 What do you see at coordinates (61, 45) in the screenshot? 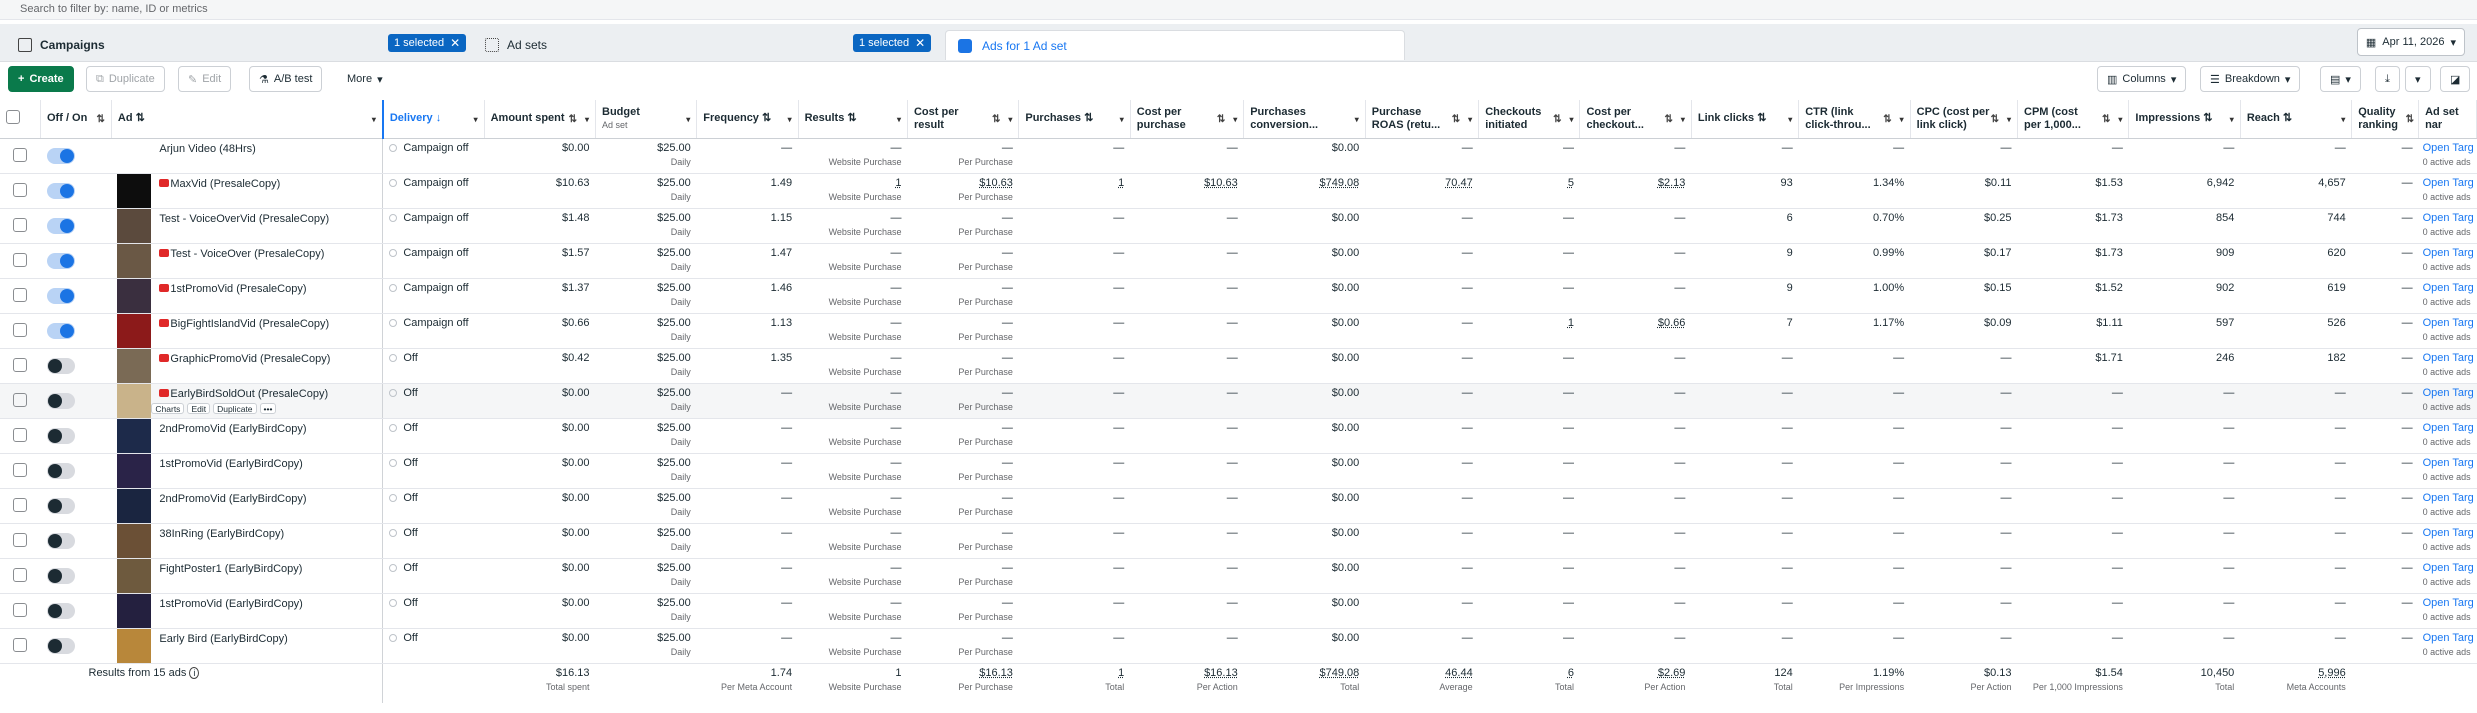
I see `tab-campaigns: Campaigns` at bounding box center [61, 45].